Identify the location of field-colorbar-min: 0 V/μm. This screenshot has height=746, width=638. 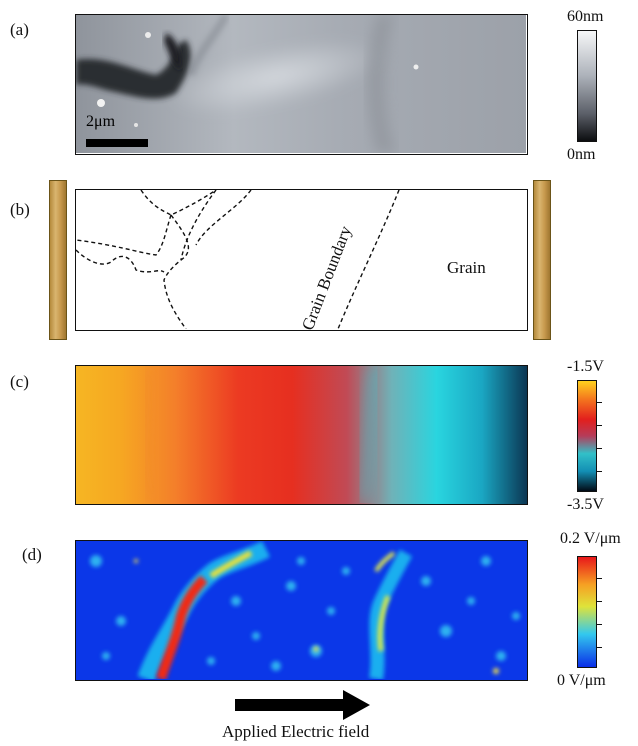
(581, 680).